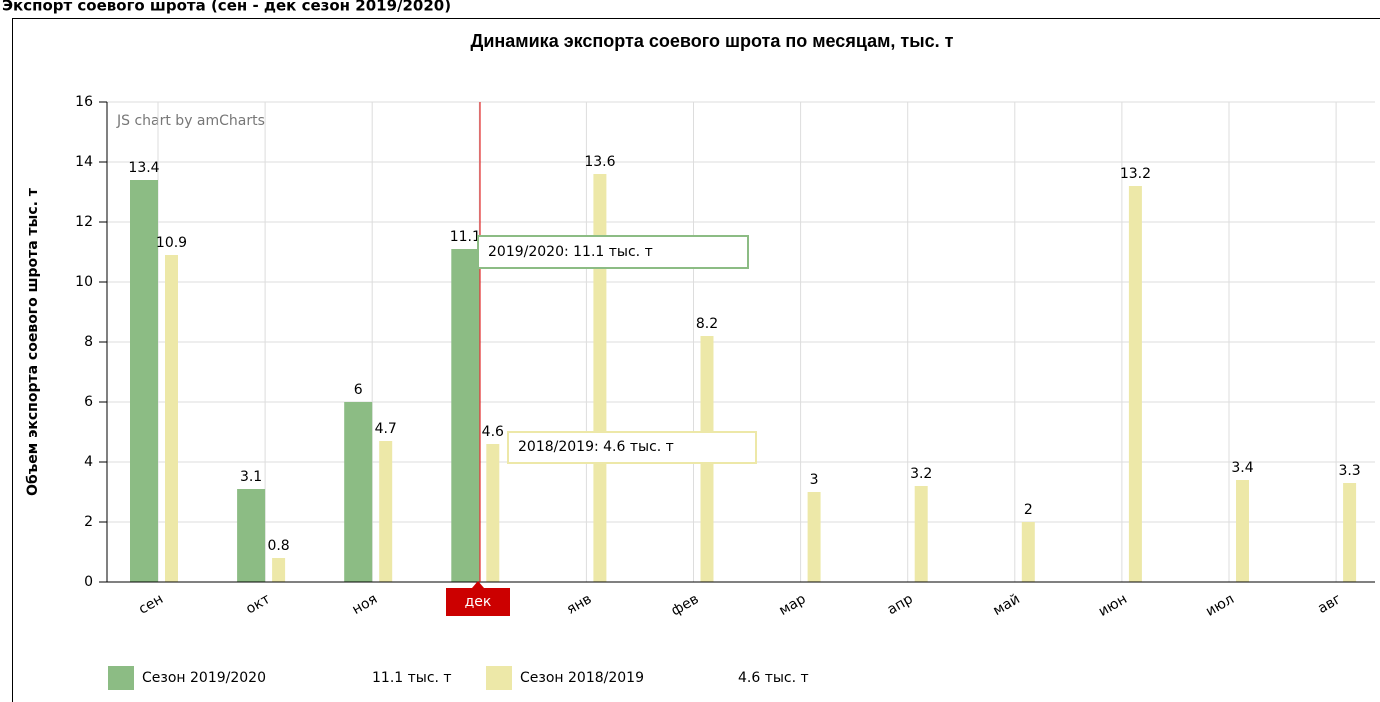 The image size is (1380, 702). Describe the element at coordinates (151, 604) in the screenshot. I see `x-tick-label: сен` at that location.